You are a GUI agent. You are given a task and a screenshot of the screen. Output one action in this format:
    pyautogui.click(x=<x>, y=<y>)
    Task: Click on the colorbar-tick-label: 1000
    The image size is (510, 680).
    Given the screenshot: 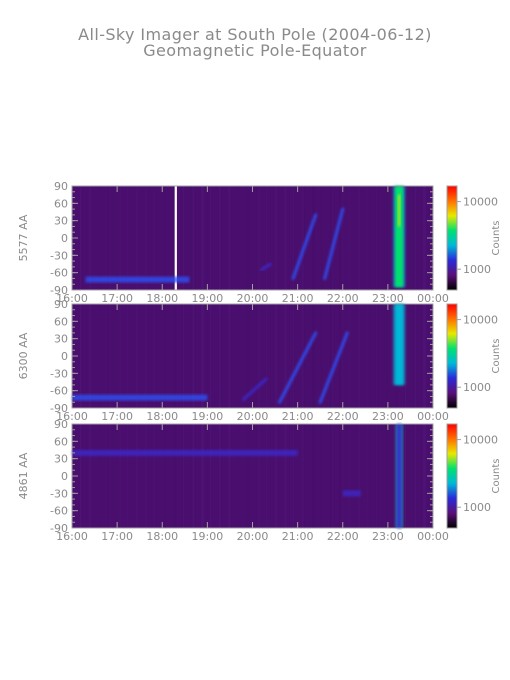 What is the action you would take?
    pyautogui.click(x=477, y=387)
    